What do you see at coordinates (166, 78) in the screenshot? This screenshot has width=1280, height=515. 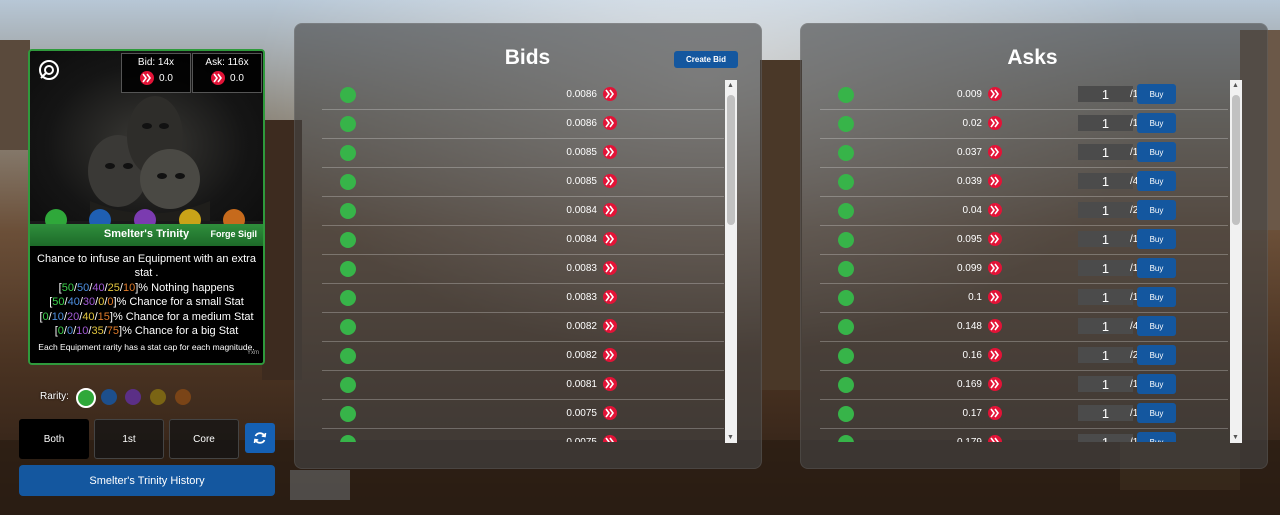 I see `card-bid-value: 0.0` at bounding box center [166, 78].